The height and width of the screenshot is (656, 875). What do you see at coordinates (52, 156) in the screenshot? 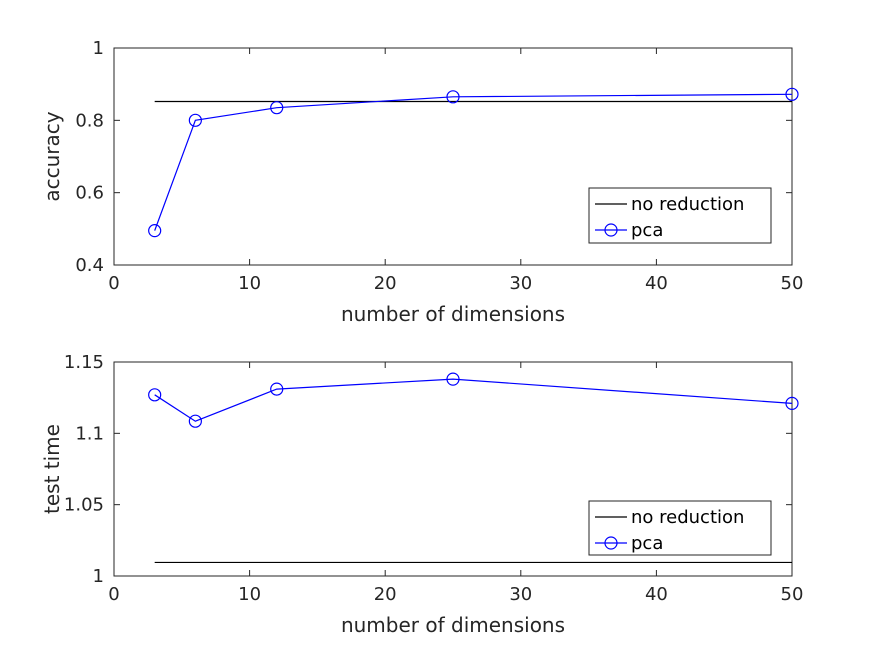
I see `y-axis-label: accuracy` at bounding box center [52, 156].